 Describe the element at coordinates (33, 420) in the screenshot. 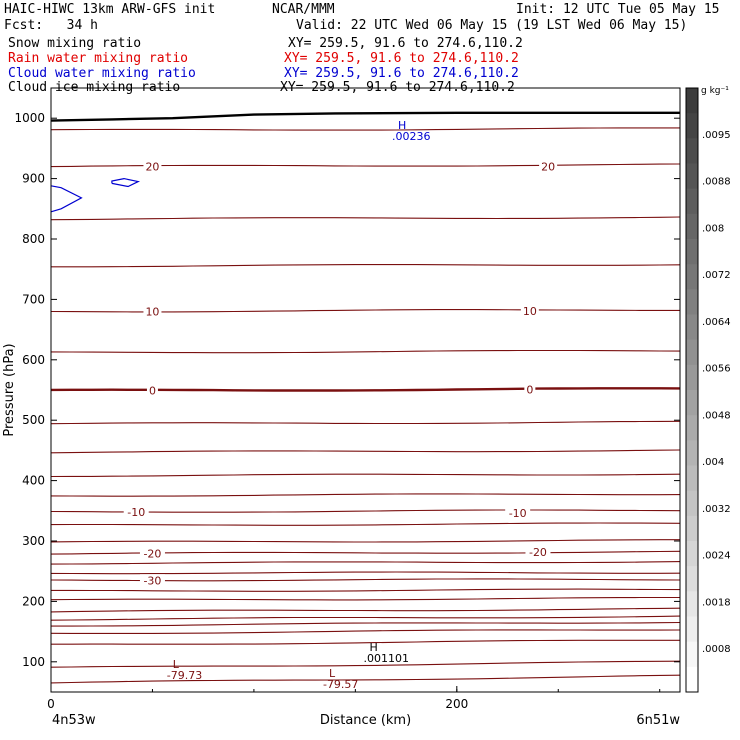

I see `y-tick-label: 500` at that location.